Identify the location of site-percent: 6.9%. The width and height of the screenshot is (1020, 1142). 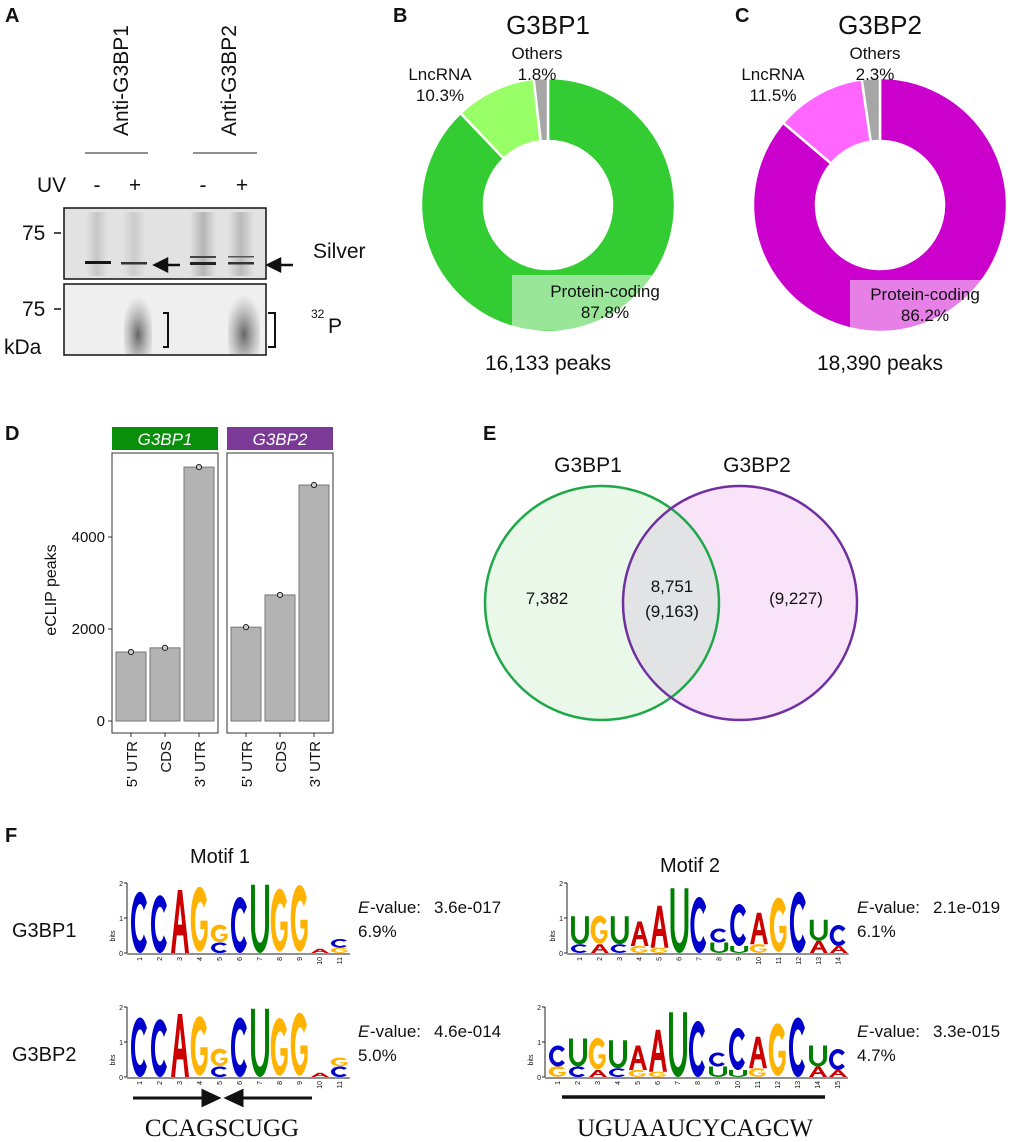
(377, 931).